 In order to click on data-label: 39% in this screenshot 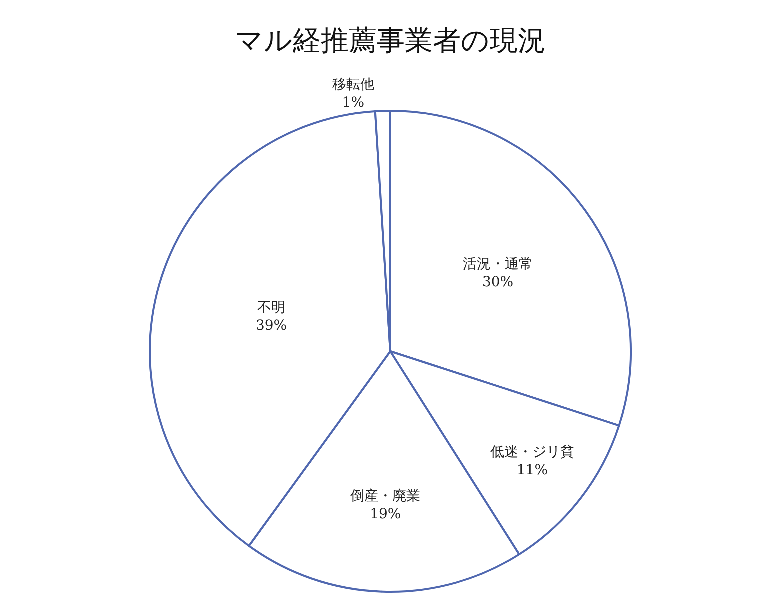, I will do `click(272, 326)`.